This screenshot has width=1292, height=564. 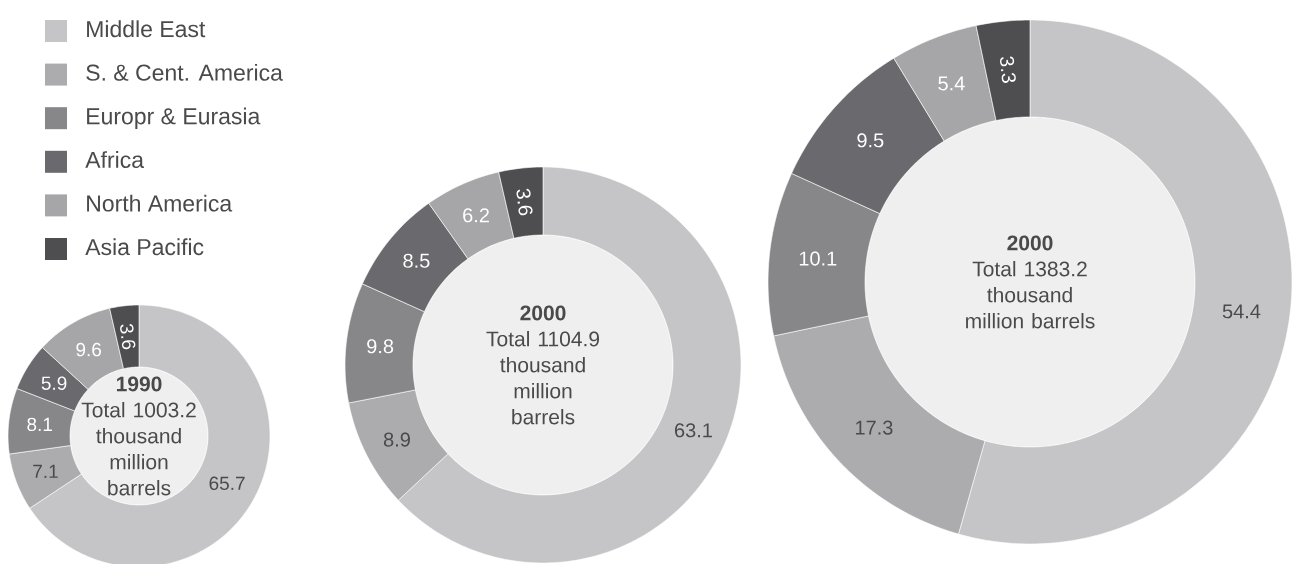 What do you see at coordinates (874, 427) in the screenshot?
I see `data-label: 17.3` at bounding box center [874, 427].